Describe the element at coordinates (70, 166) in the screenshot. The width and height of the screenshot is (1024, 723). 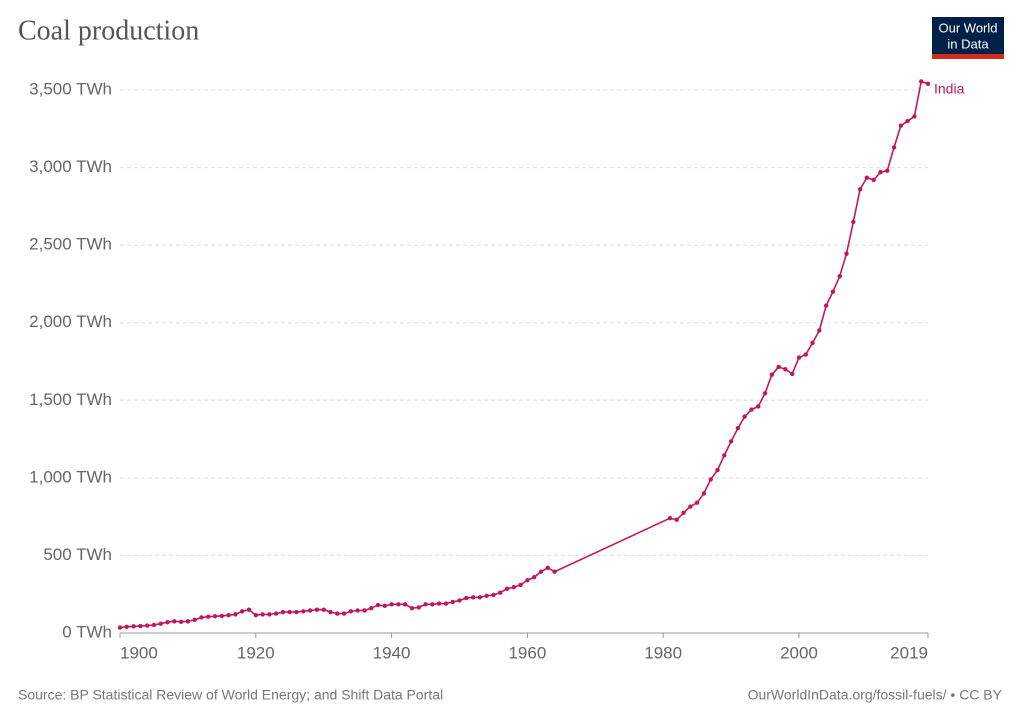
I see `y-tick-label: 3,000 TWh` at that location.